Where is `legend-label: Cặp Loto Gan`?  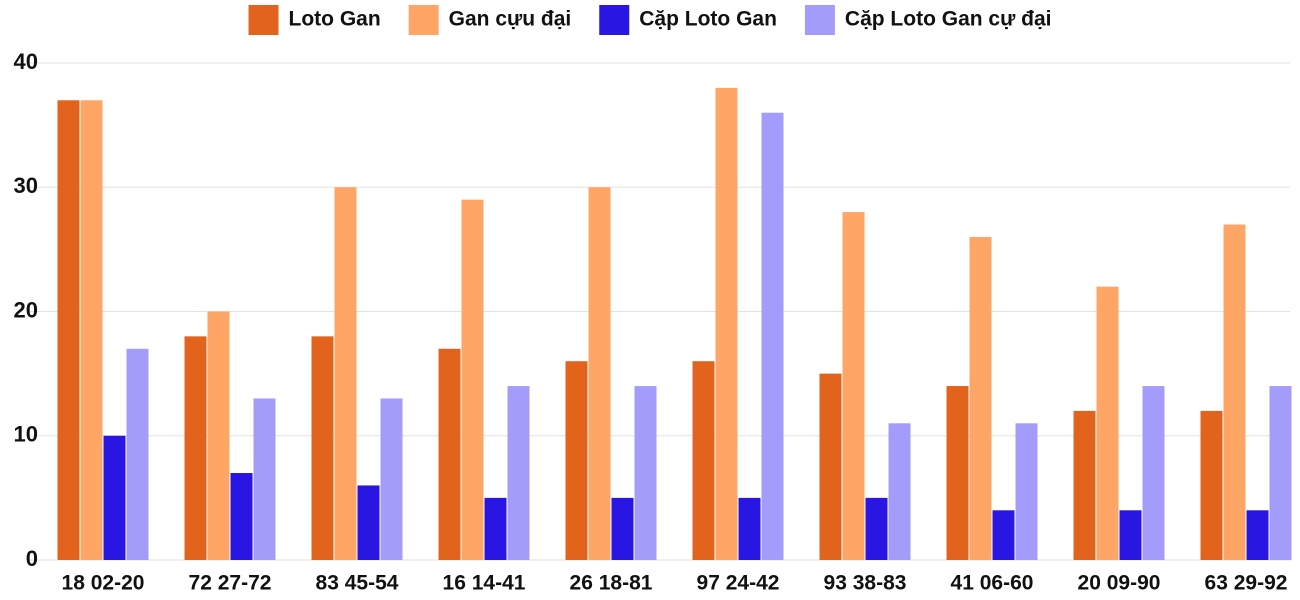
legend-label: Cặp Loto Gan is located at coordinates (708, 19).